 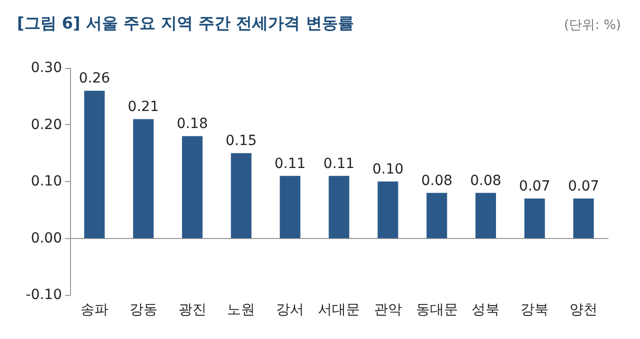 I want to click on x-tick-label: 성북, so click(x=486, y=310).